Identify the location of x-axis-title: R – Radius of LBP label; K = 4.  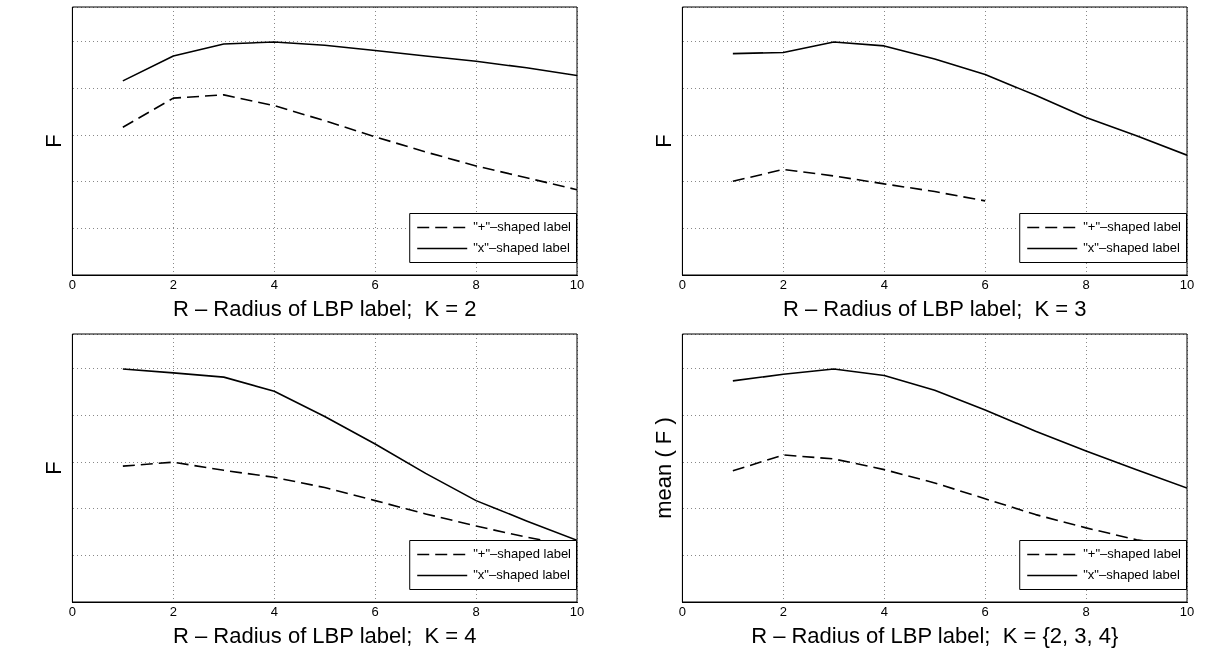
(324, 635).